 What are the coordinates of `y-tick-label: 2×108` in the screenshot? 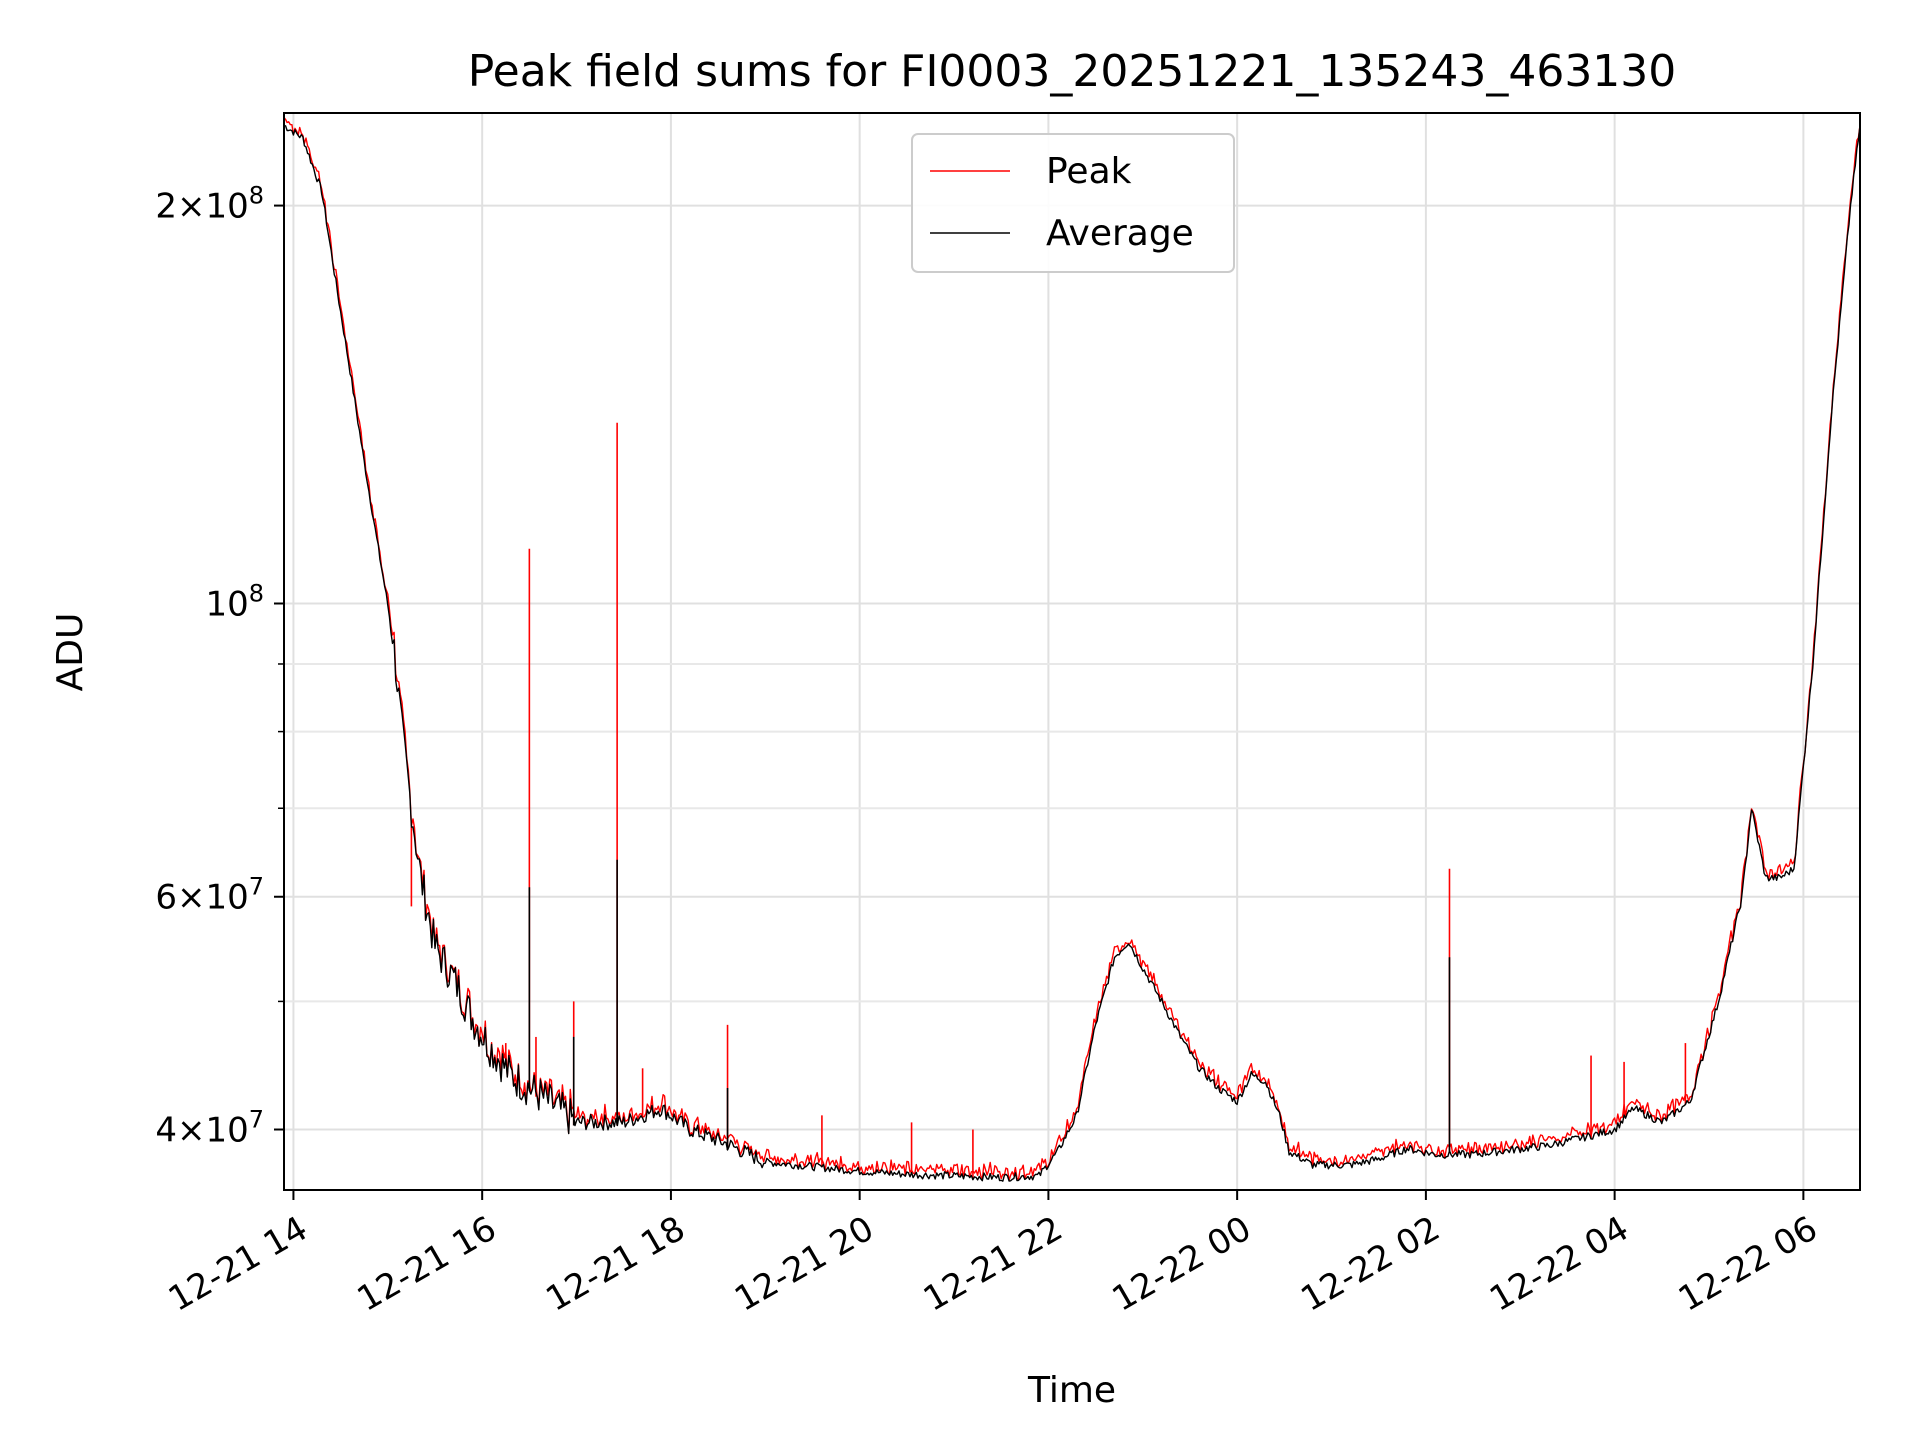 It's located at (209, 204).